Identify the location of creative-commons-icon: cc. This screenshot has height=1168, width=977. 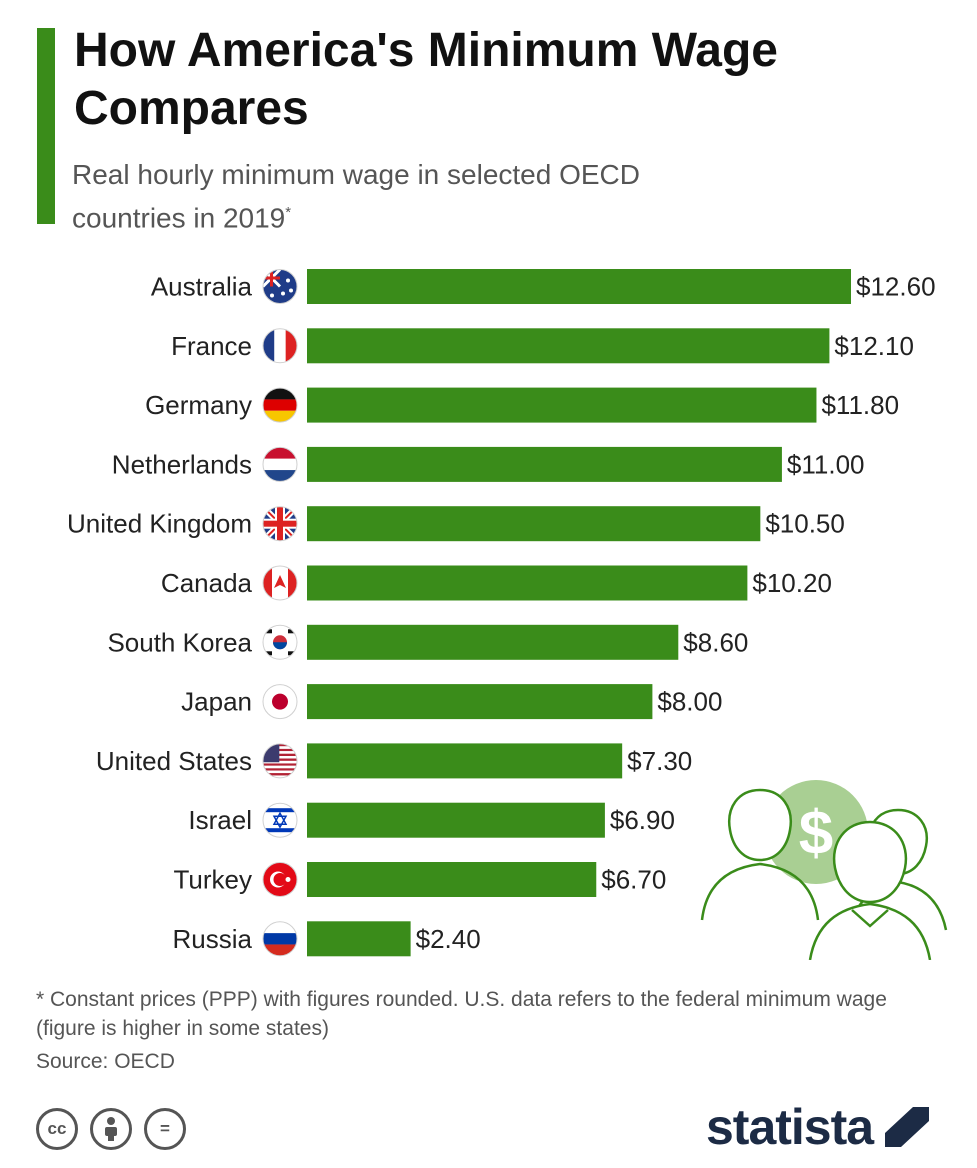
(57, 1129).